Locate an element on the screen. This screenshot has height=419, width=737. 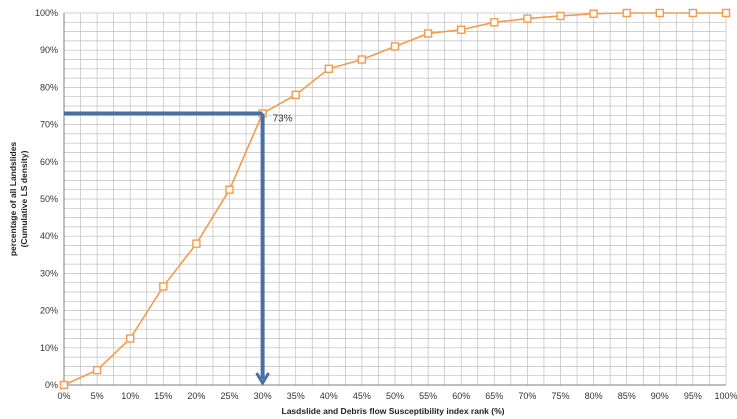
x-tick-label: 5% is located at coordinates (97, 396).